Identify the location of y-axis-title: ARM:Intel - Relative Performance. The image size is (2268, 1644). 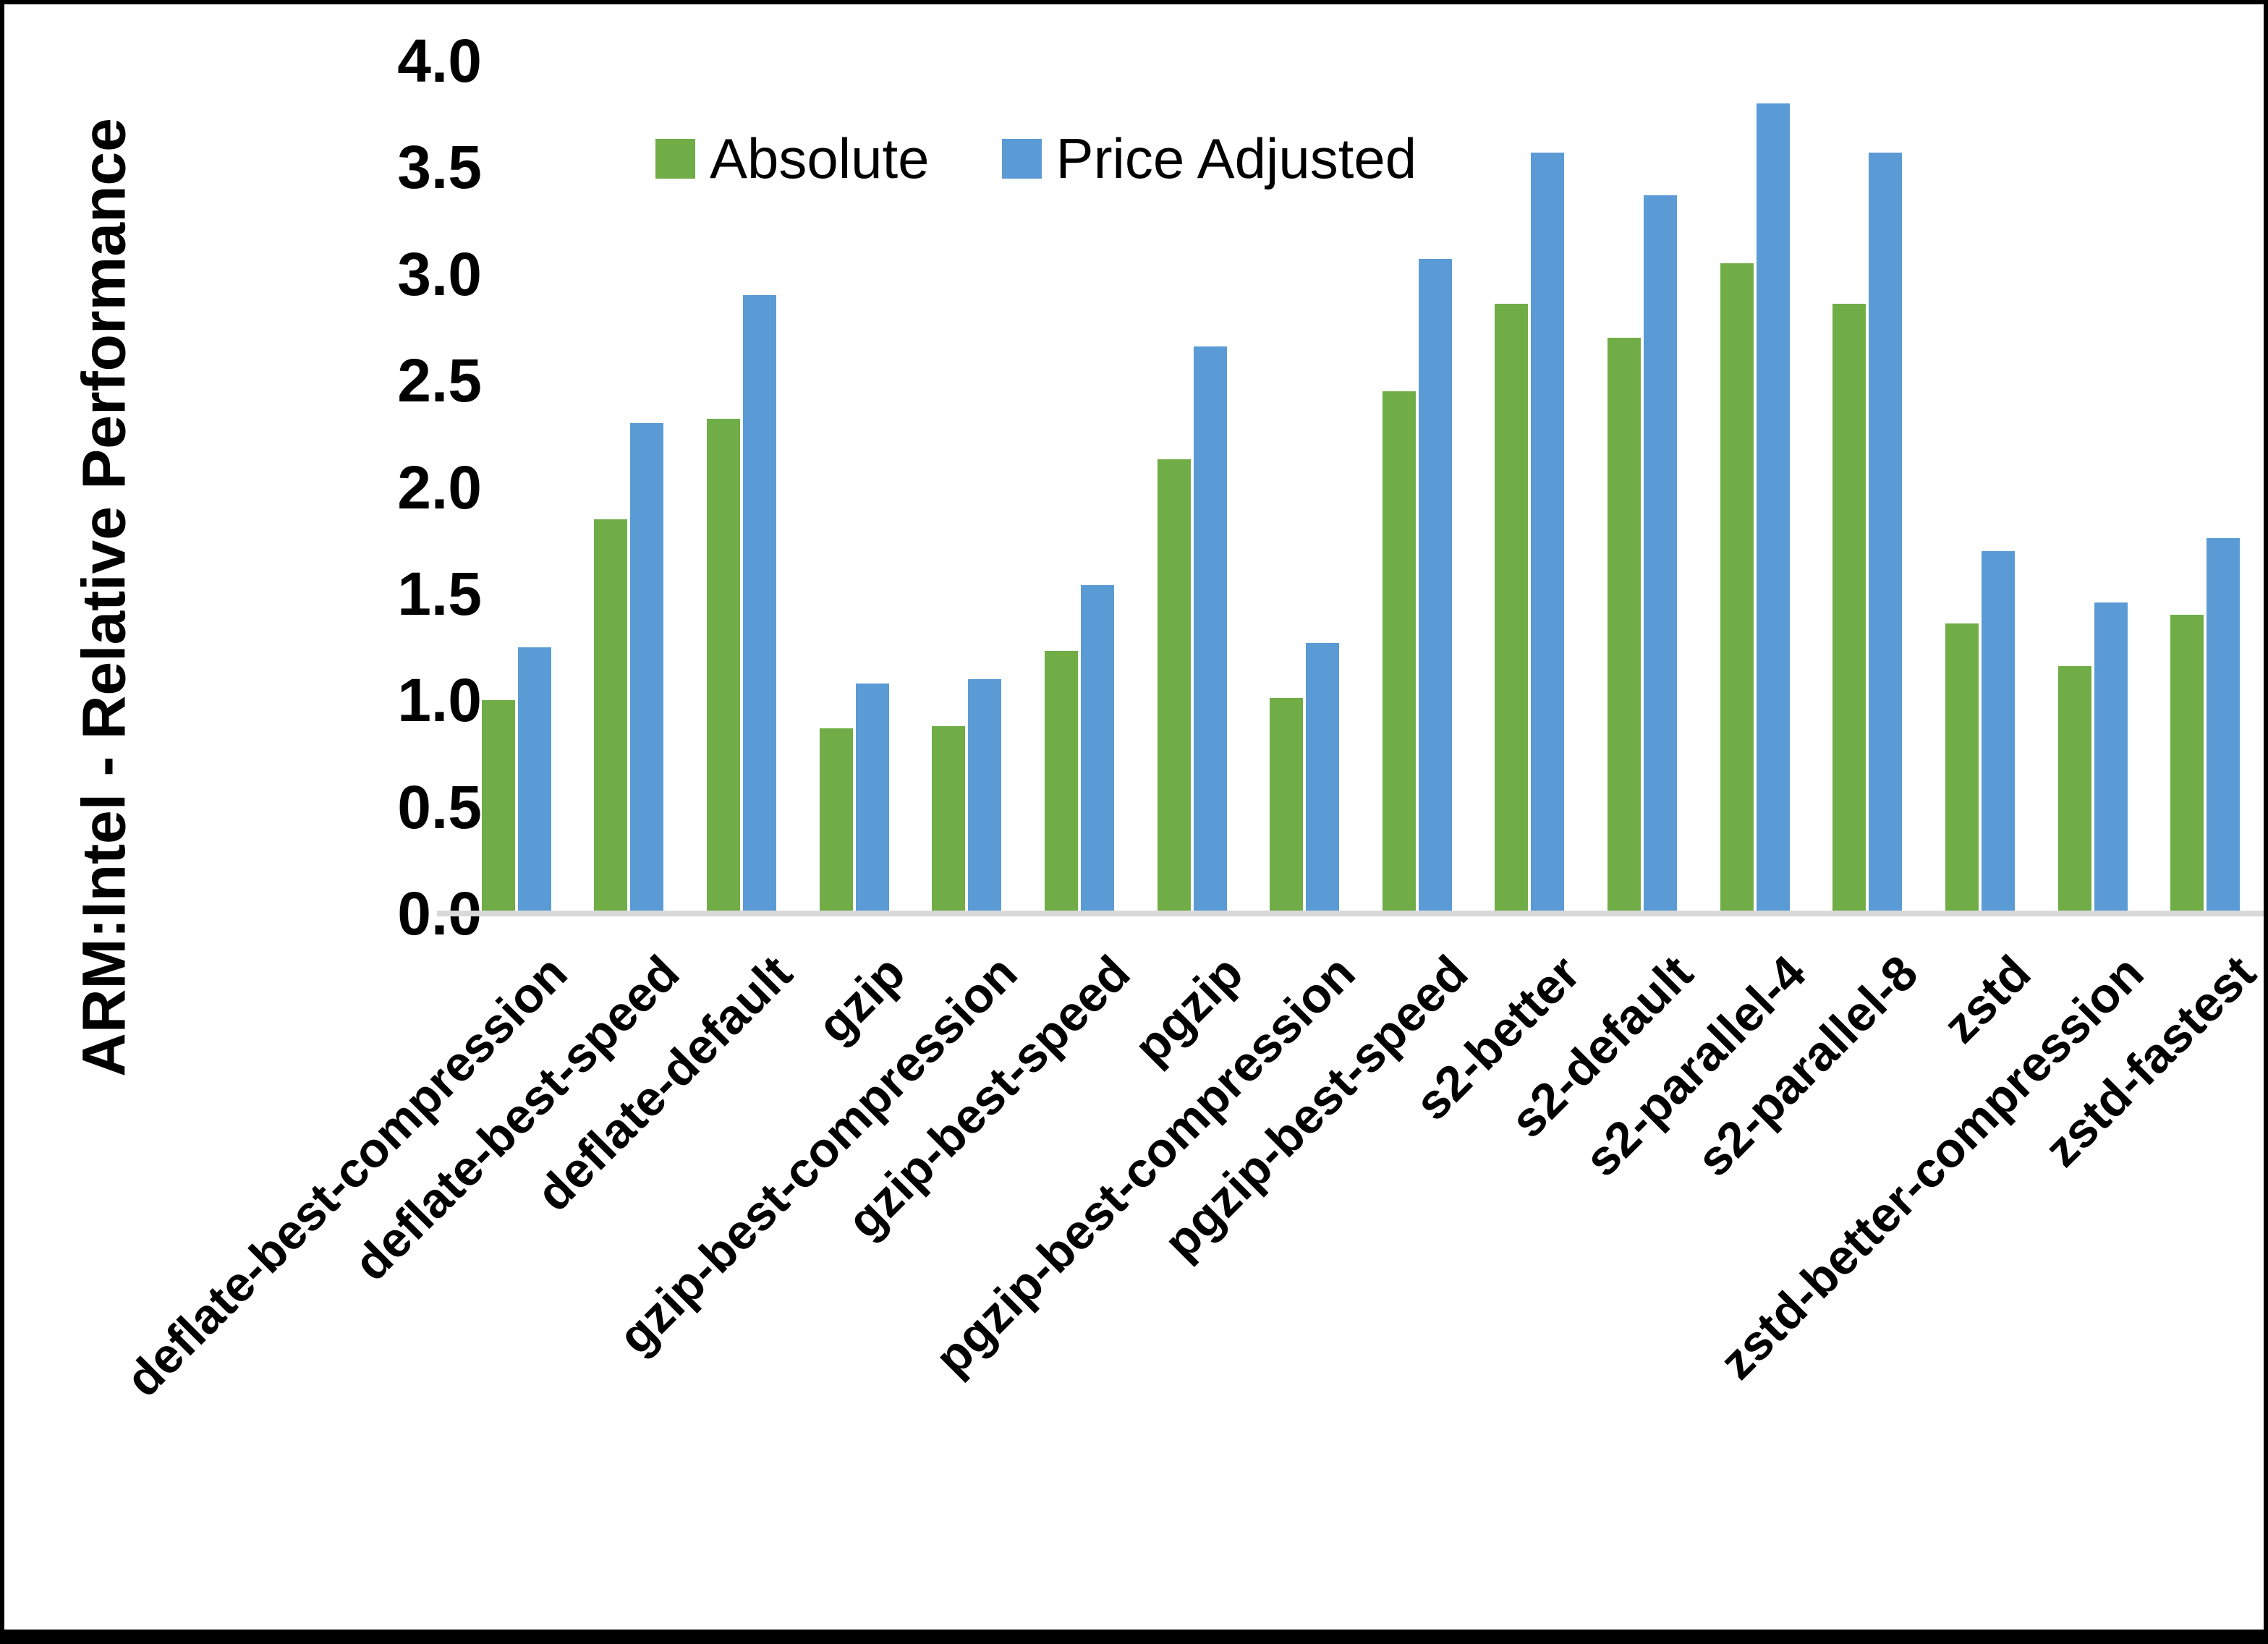
(103, 597).